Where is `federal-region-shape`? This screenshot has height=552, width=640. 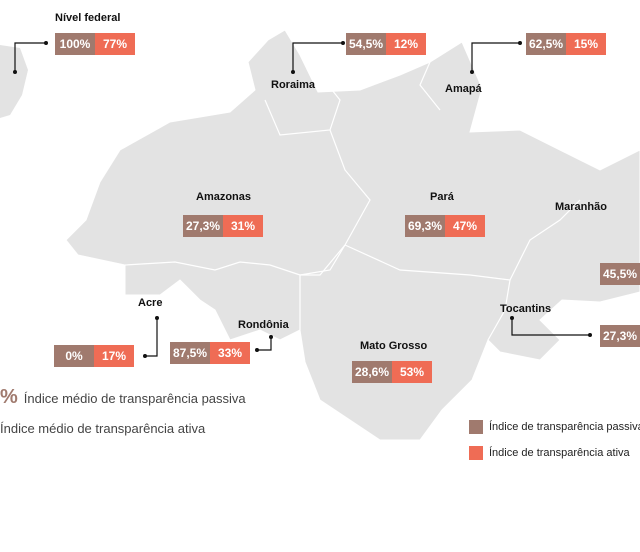
federal-region-shape is located at coordinates (14, 81).